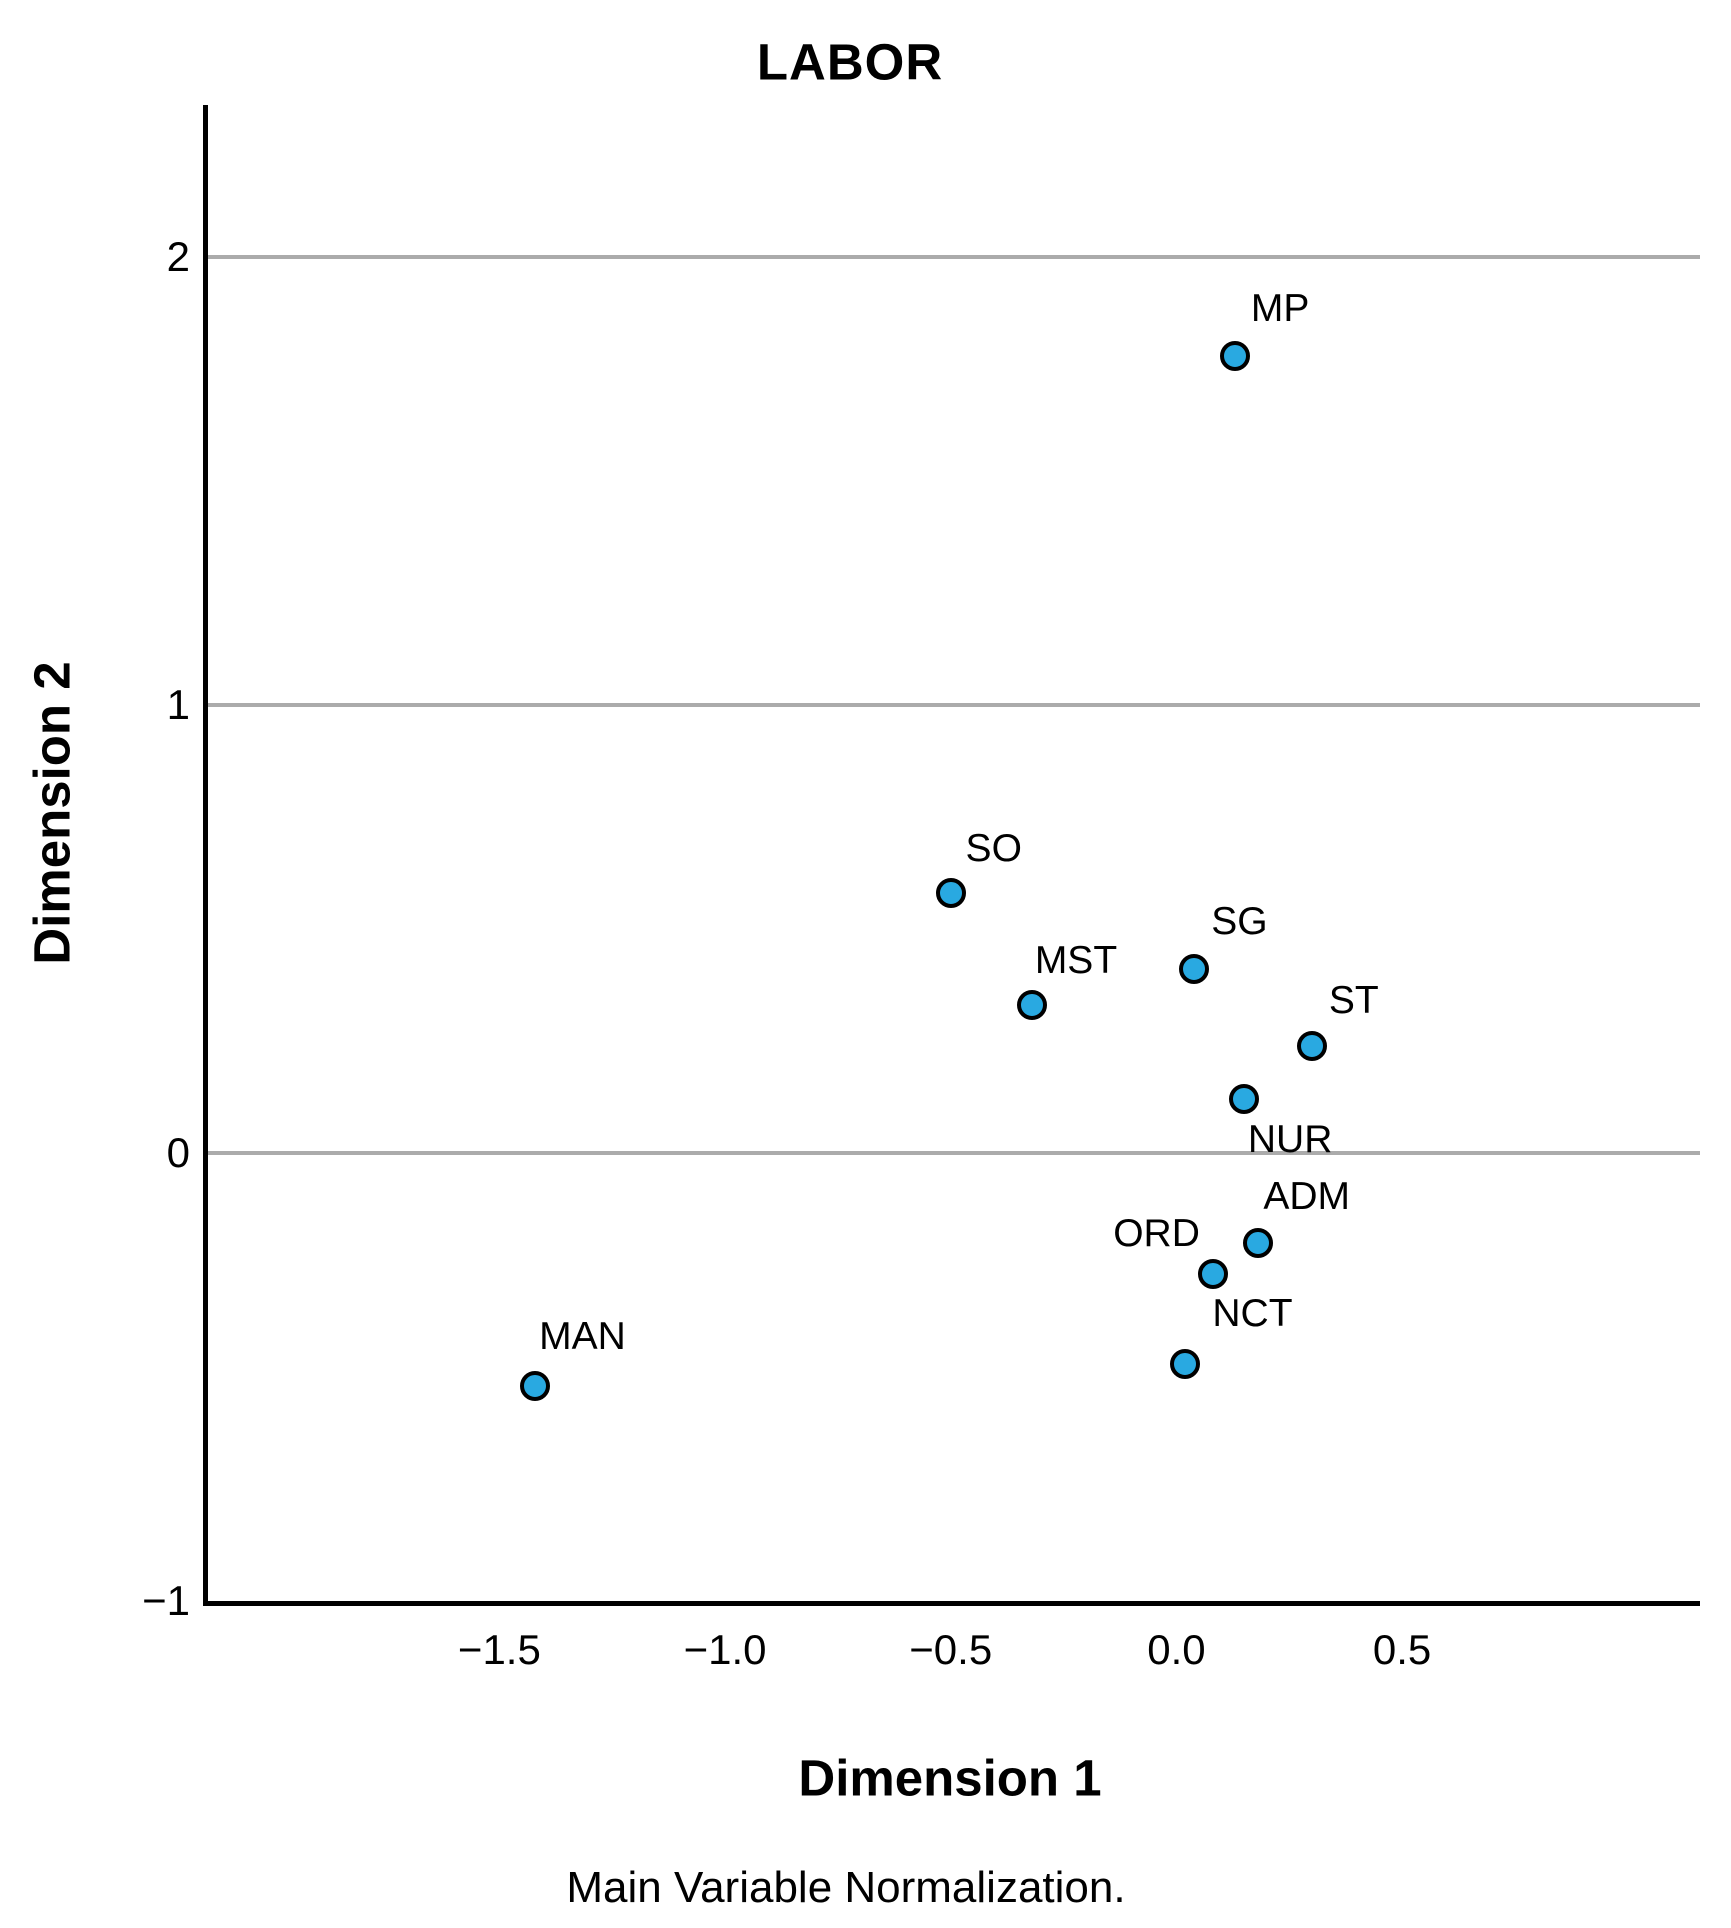  I want to click on data-point-adm, so click(1257, 1242).